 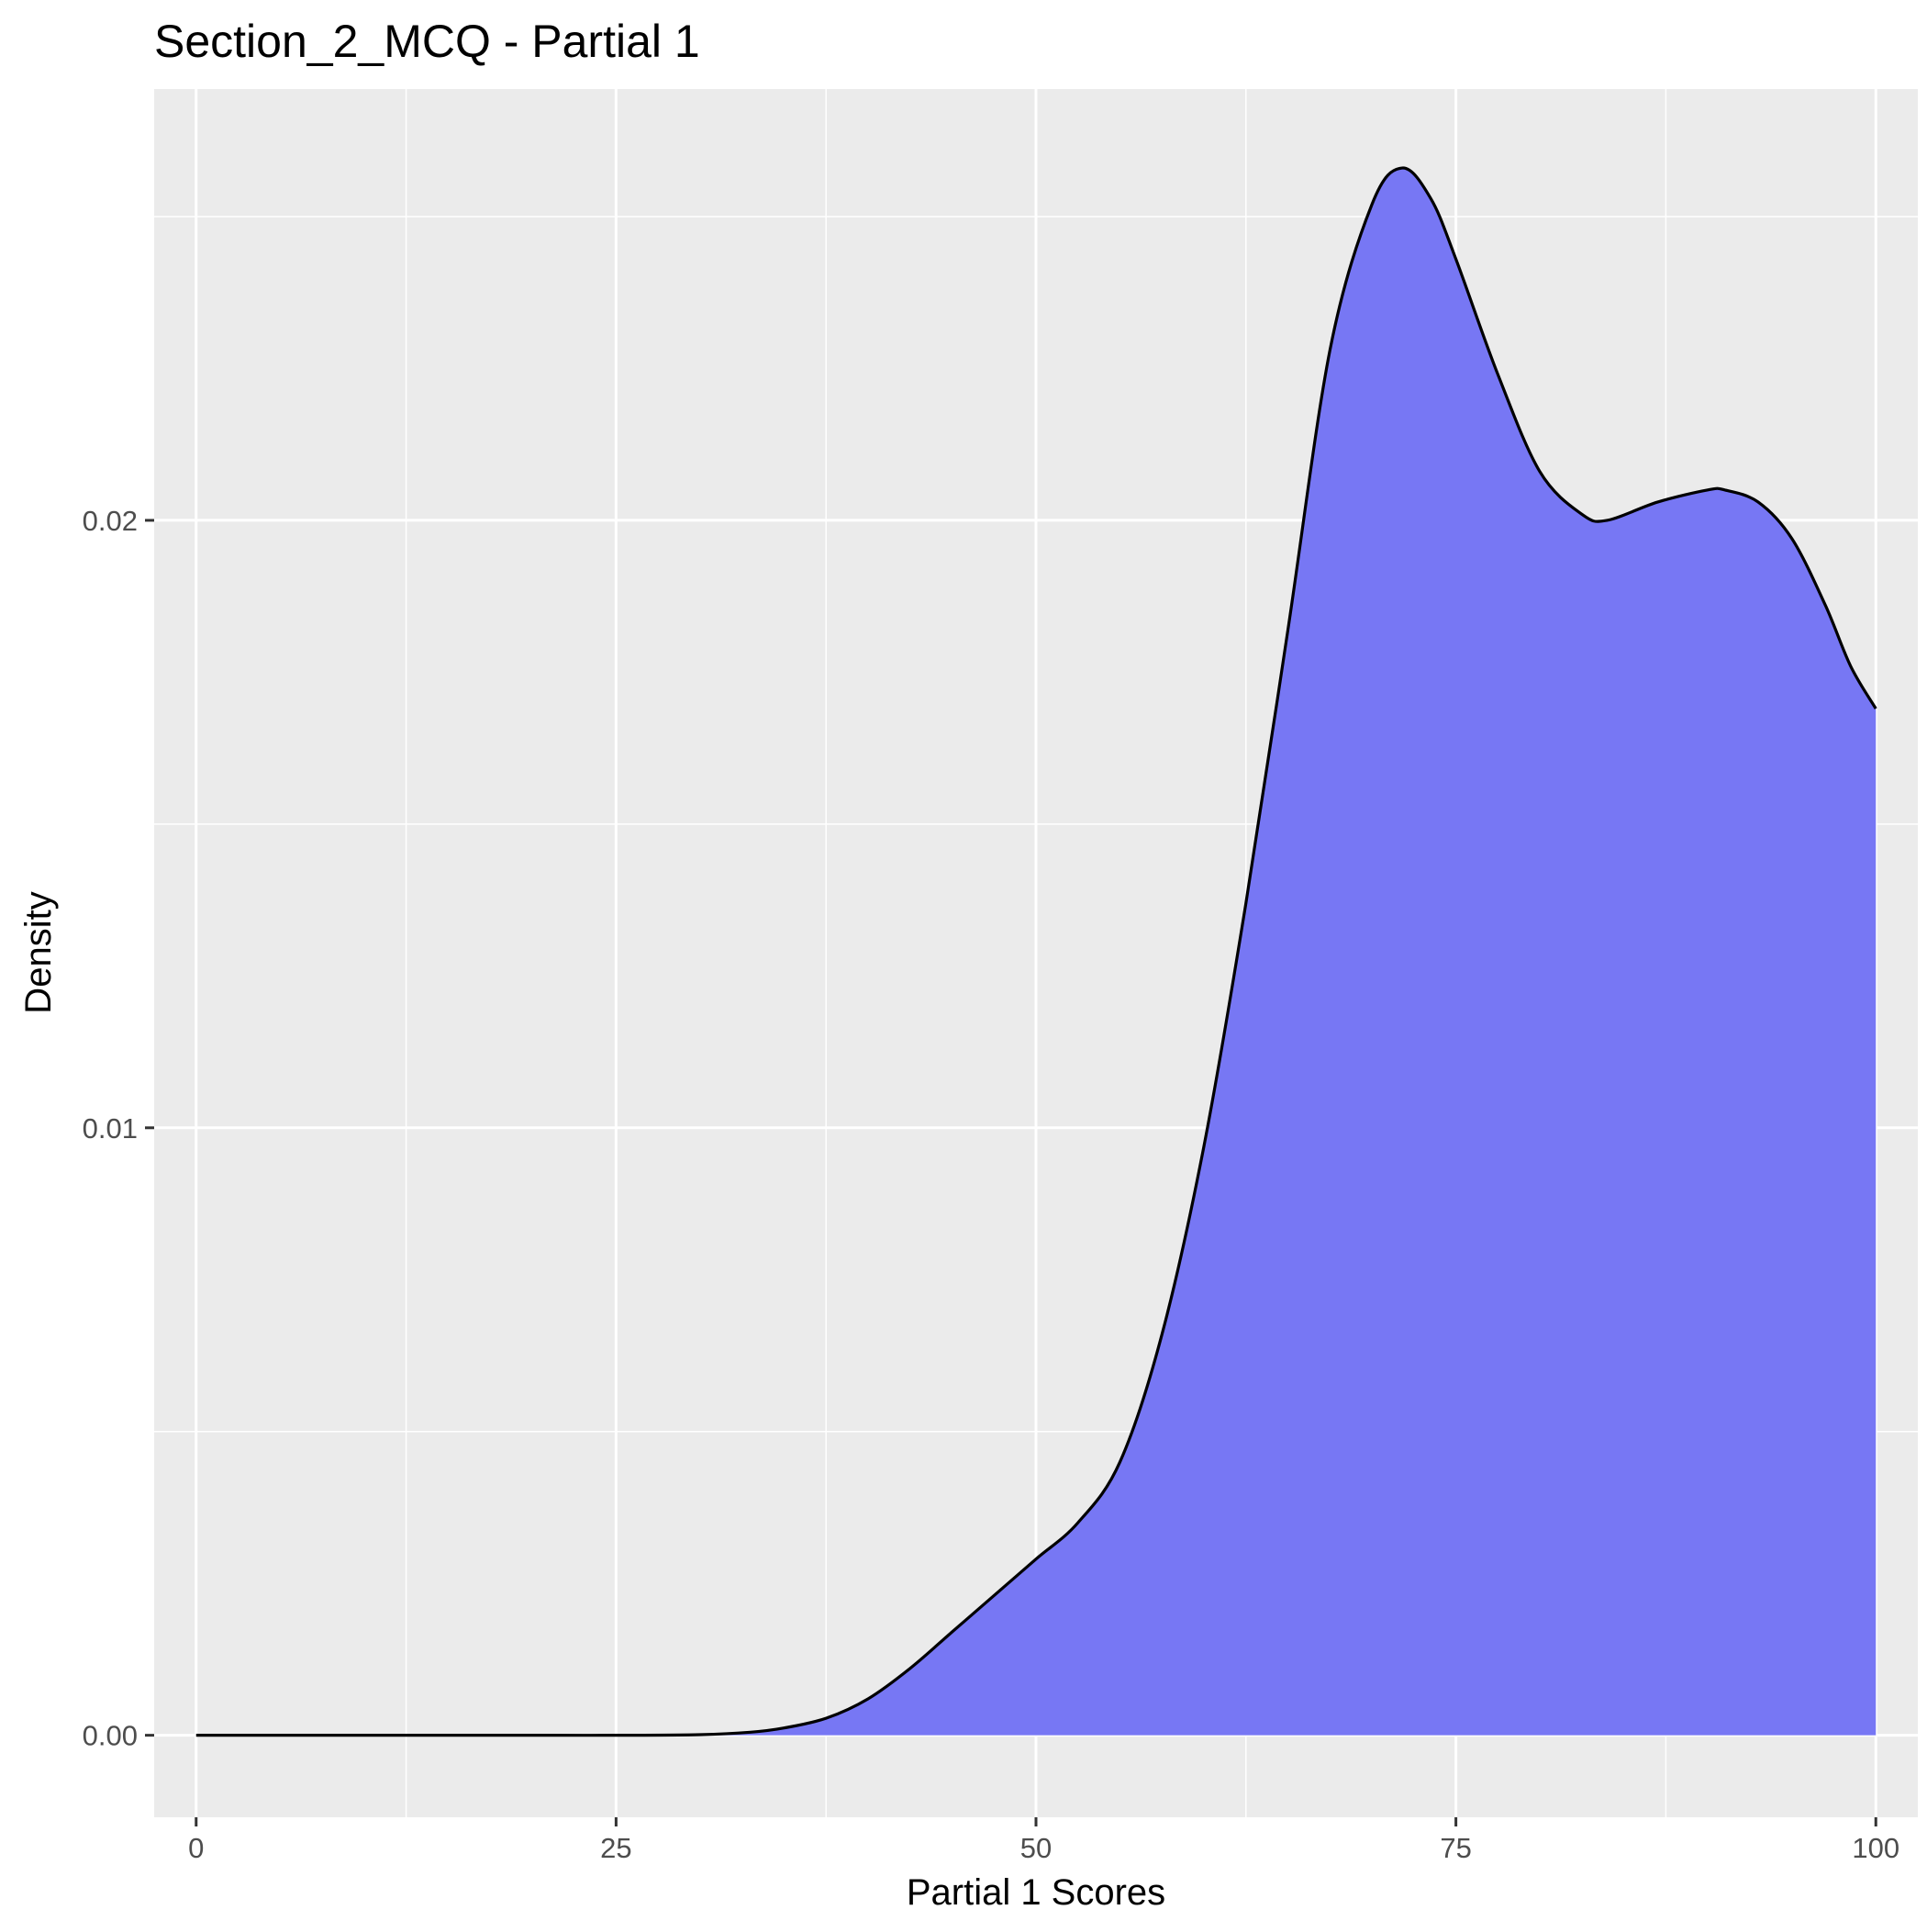 I want to click on y-tick-label: 0.00, so click(x=110, y=1736).